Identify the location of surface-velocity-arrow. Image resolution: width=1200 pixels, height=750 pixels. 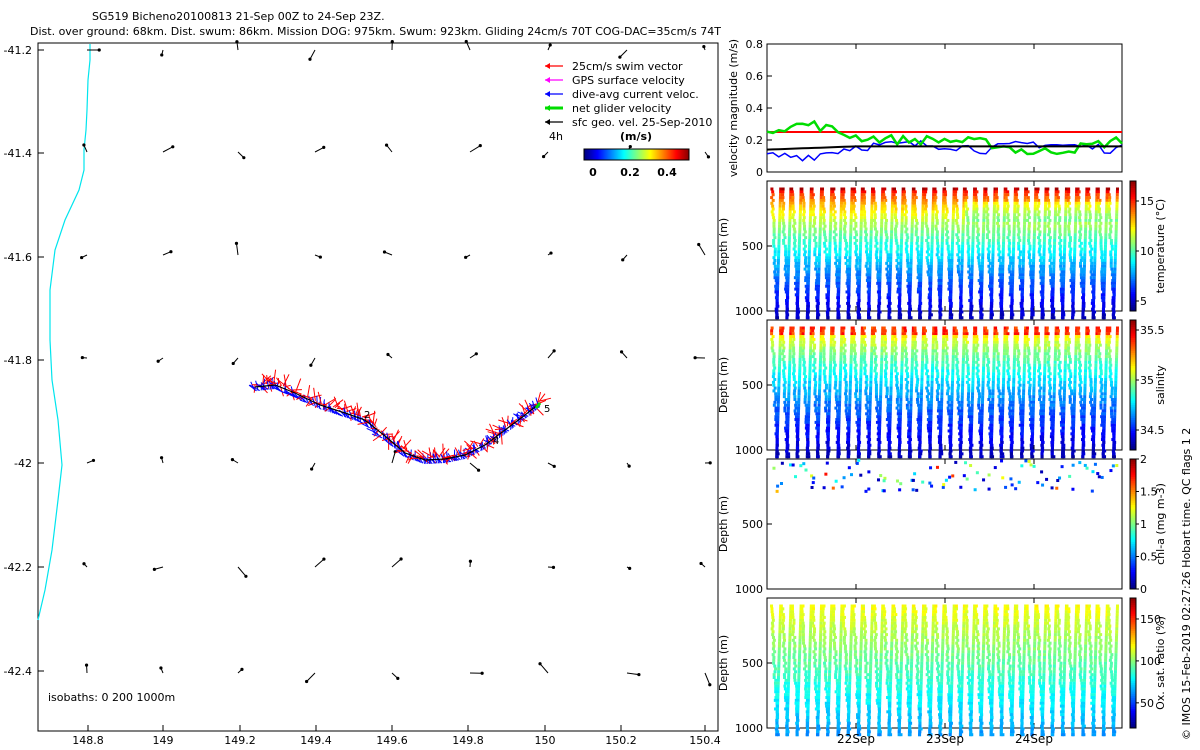
(242, 571).